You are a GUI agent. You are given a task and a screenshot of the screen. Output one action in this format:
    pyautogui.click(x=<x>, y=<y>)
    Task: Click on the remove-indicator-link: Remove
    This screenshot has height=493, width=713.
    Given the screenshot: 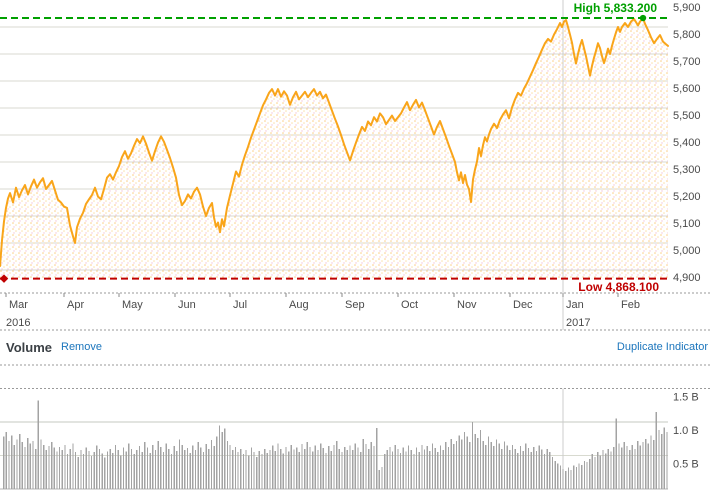 What is the action you would take?
    pyautogui.click(x=81, y=347)
    